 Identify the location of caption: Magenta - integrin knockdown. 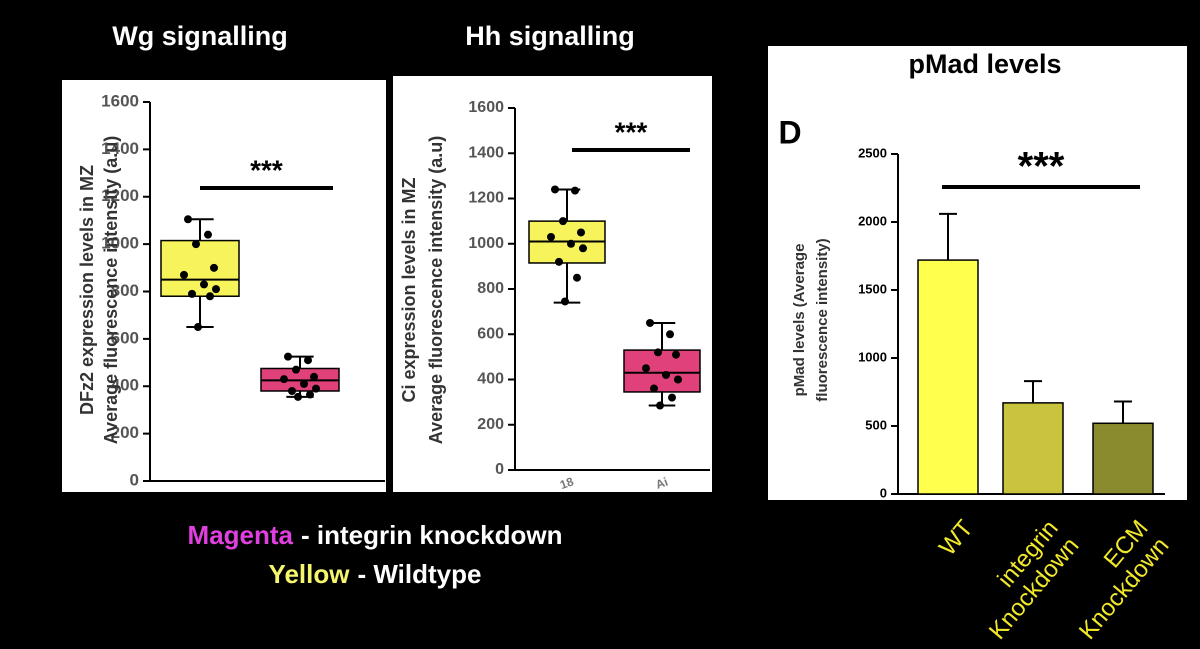
(375, 535).